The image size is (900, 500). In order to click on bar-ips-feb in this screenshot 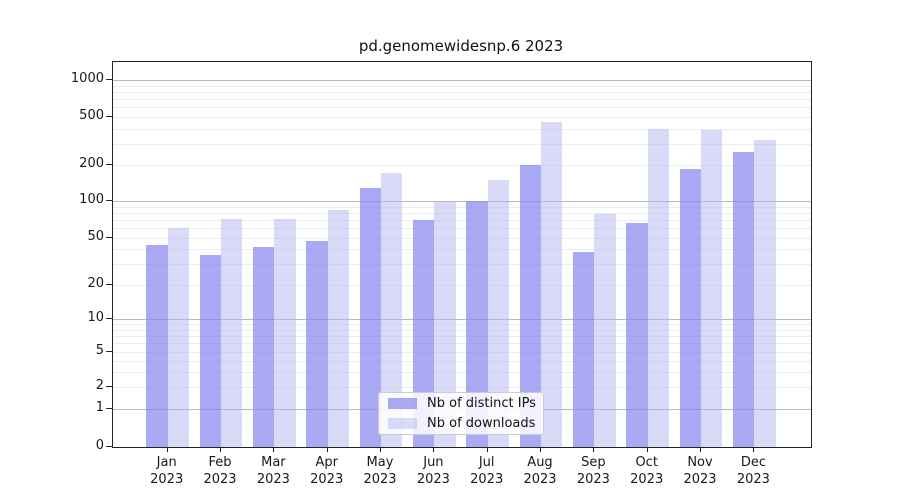, I will do `click(210, 350)`.